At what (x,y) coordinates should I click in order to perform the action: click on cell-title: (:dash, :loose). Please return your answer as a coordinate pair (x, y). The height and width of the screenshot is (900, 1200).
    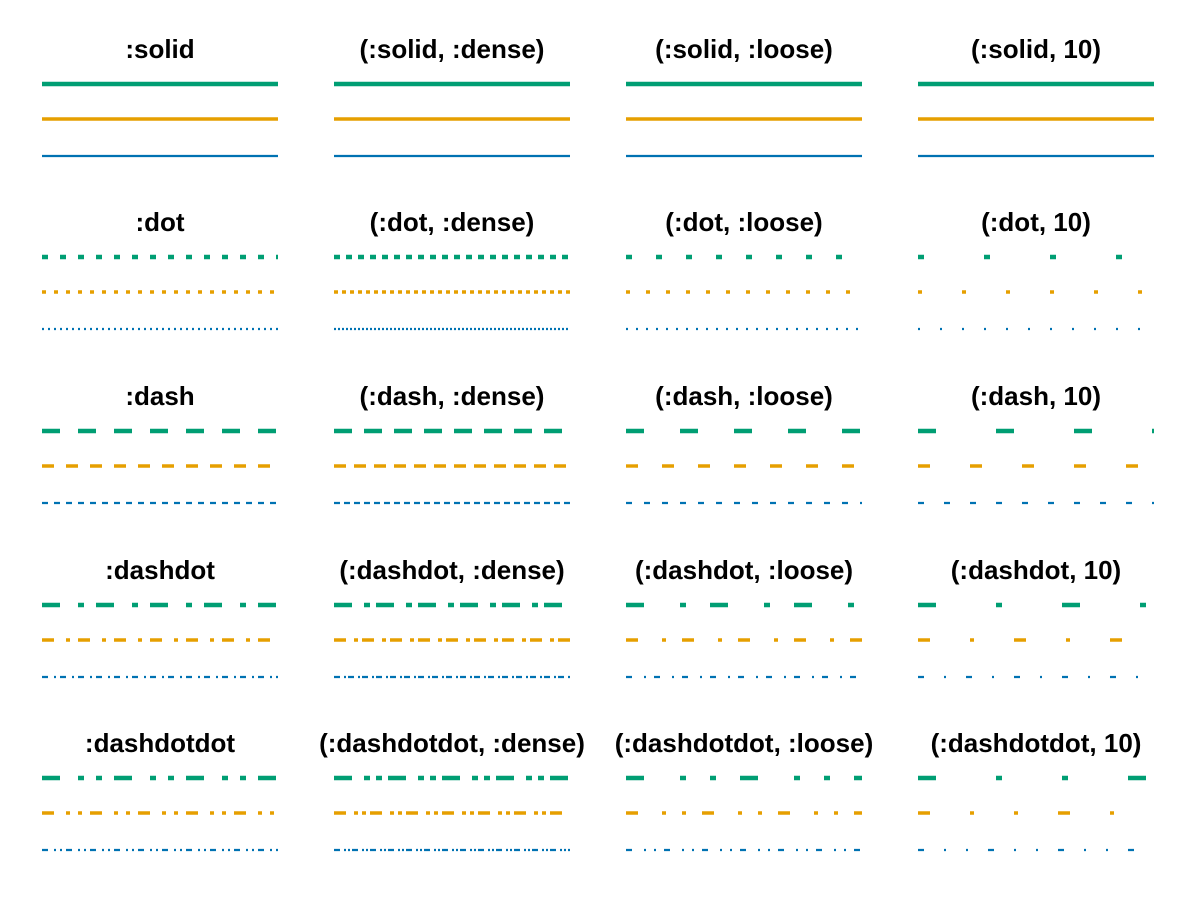
    Looking at the image, I should click on (744, 396).